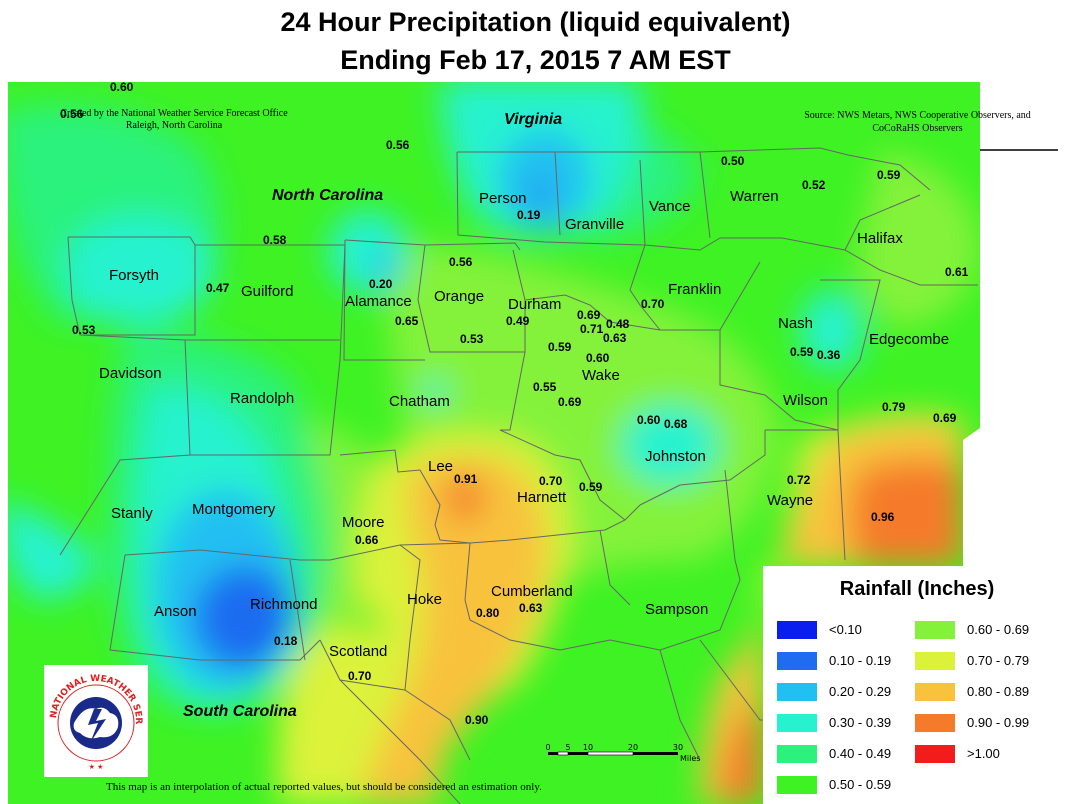 This screenshot has height=804, width=1071. Describe the element at coordinates (814, 185) in the screenshot. I see `rain-value: 0.52` at that location.